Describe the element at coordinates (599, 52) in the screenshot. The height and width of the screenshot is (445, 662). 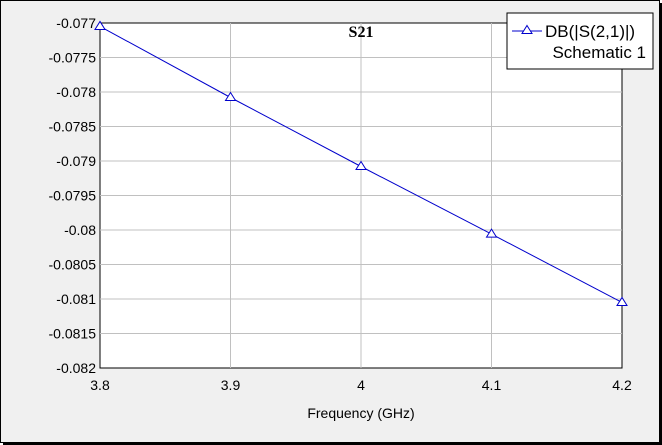
I see `legend-series-source: Schematic 1` at that location.